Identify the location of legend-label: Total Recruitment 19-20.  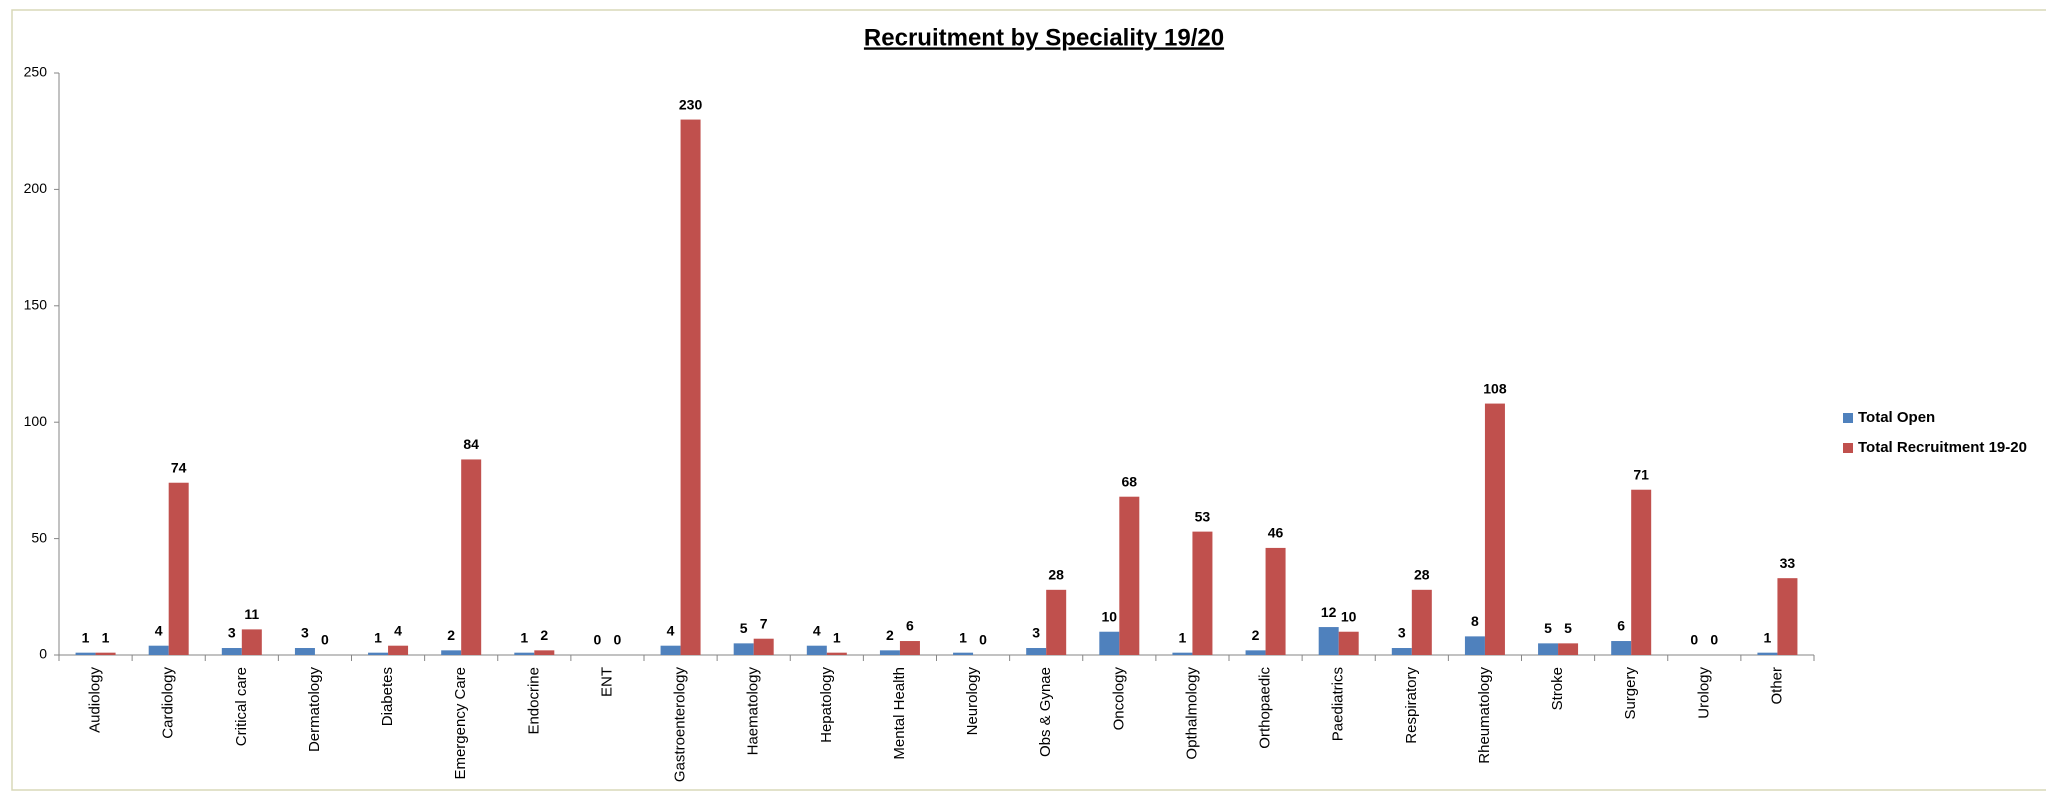
(1942, 447).